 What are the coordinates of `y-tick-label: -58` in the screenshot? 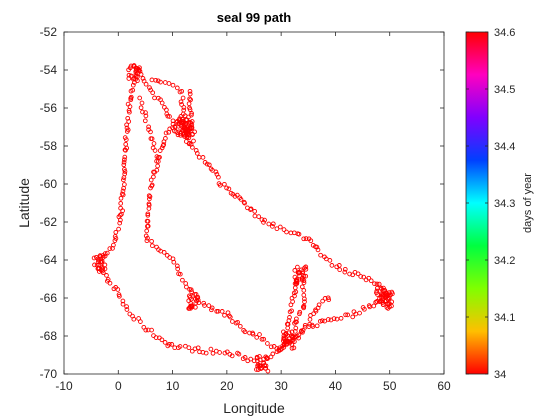 It's located at (49, 146).